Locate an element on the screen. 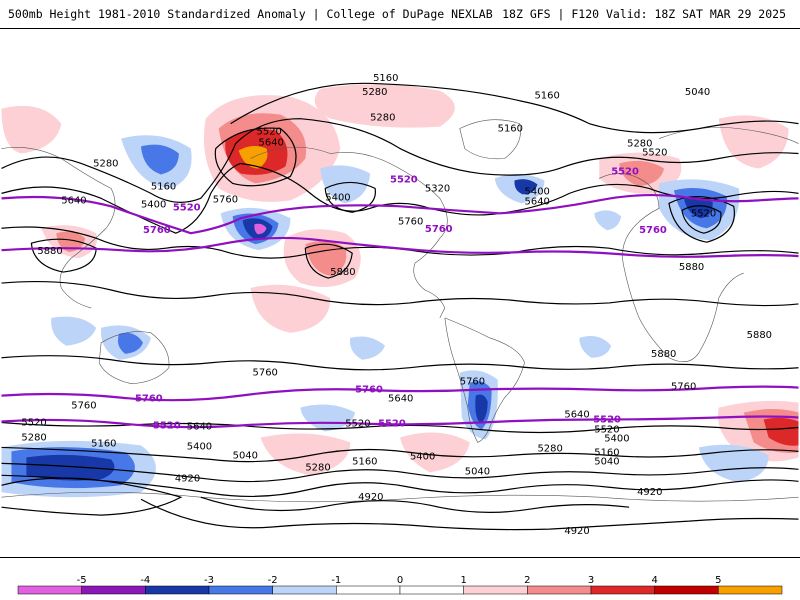  contour-5640-north is located at coordinates (400, 242).